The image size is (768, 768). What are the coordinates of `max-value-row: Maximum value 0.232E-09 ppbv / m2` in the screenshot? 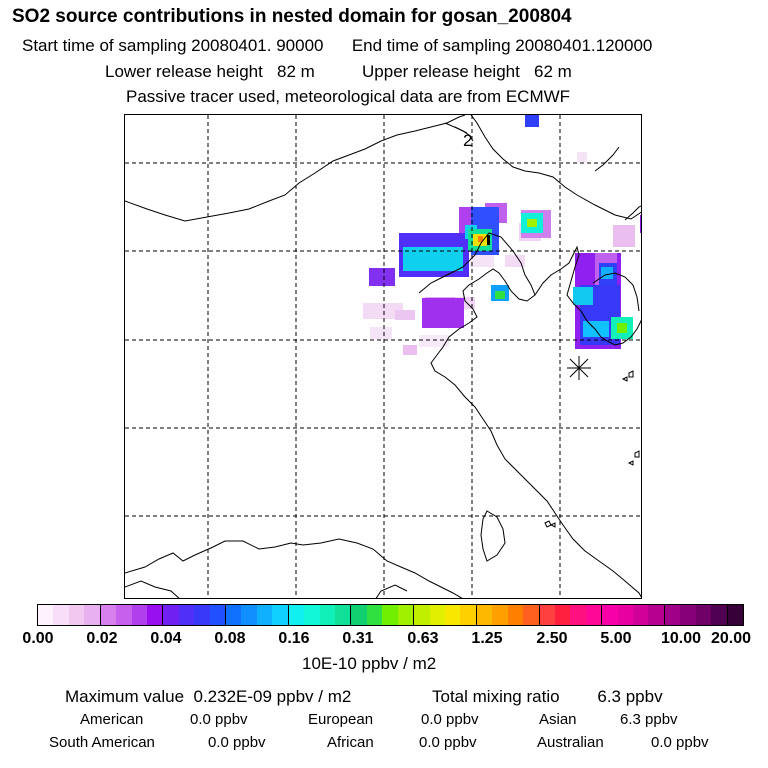 It's located at (208, 696).